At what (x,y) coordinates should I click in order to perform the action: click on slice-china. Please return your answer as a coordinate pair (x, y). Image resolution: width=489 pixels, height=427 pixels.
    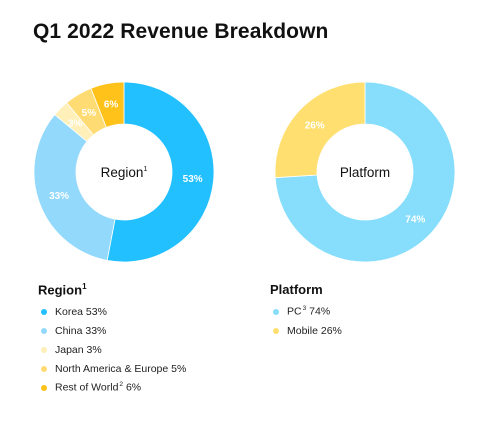
    Looking at the image, I should click on (74, 187).